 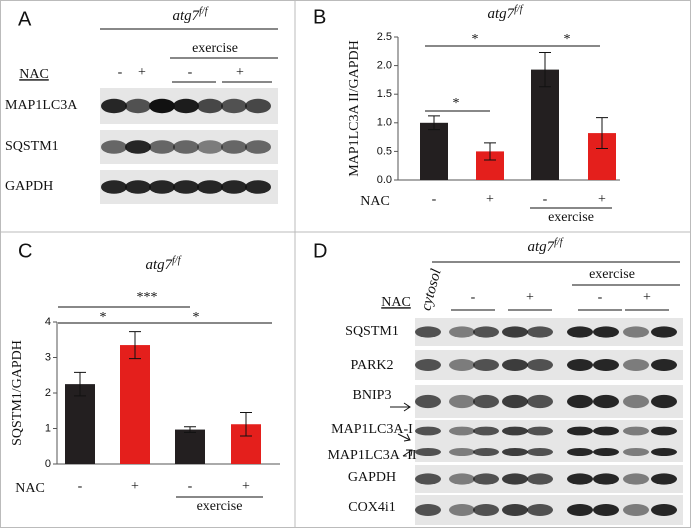 What do you see at coordinates (34, 74) in the screenshot?
I see `row-label: NAC` at bounding box center [34, 74].